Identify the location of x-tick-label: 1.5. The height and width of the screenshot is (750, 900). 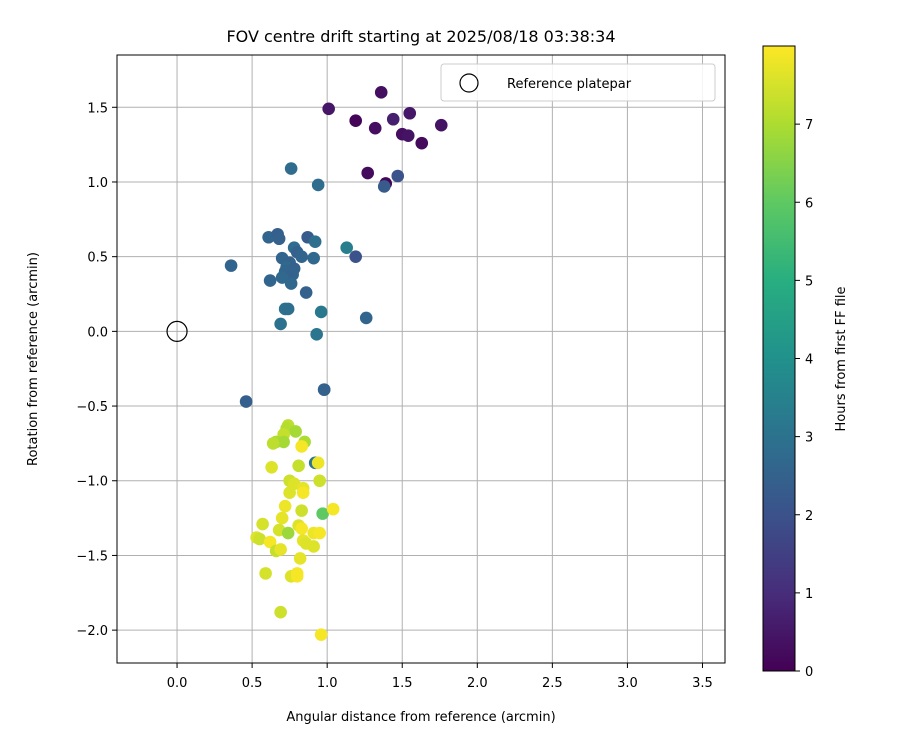
(402, 683).